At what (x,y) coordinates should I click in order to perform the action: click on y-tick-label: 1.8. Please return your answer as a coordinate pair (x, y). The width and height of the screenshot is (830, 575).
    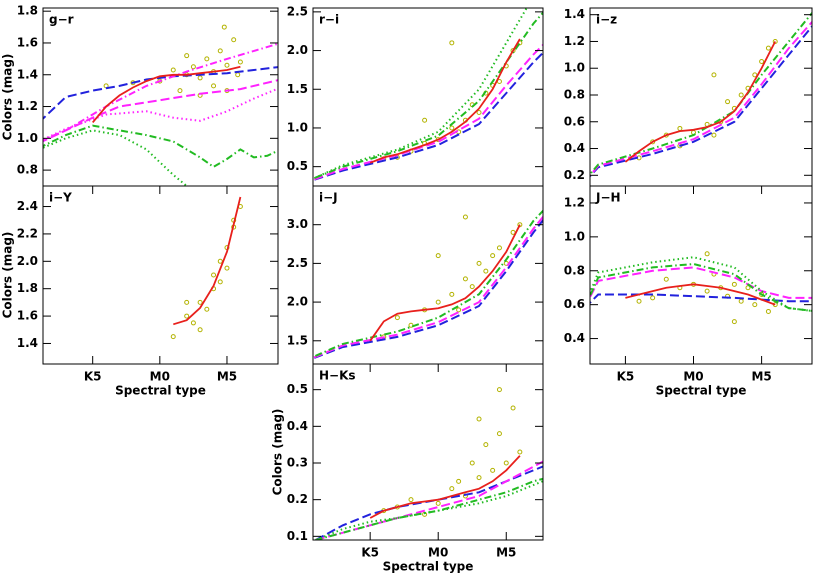
    Looking at the image, I should click on (27, 288).